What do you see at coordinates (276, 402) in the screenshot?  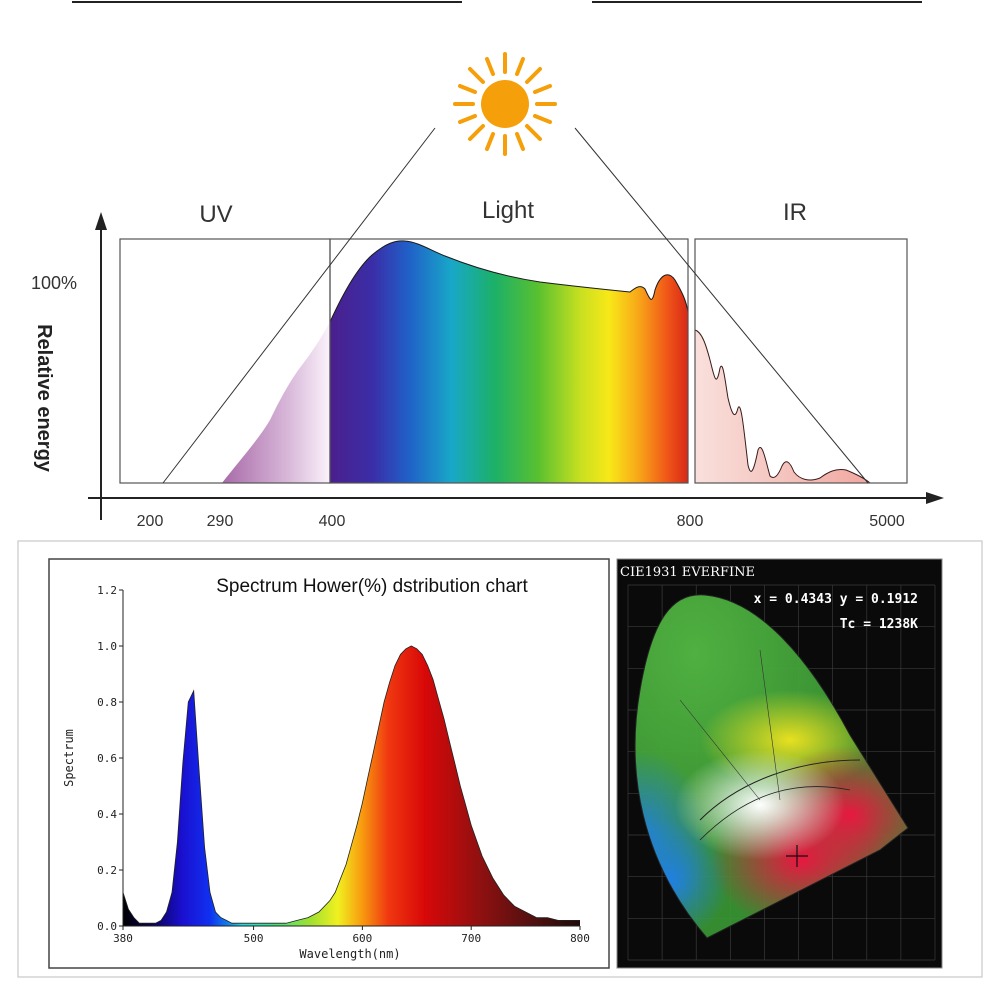 I see `uv-area` at bounding box center [276, 402].